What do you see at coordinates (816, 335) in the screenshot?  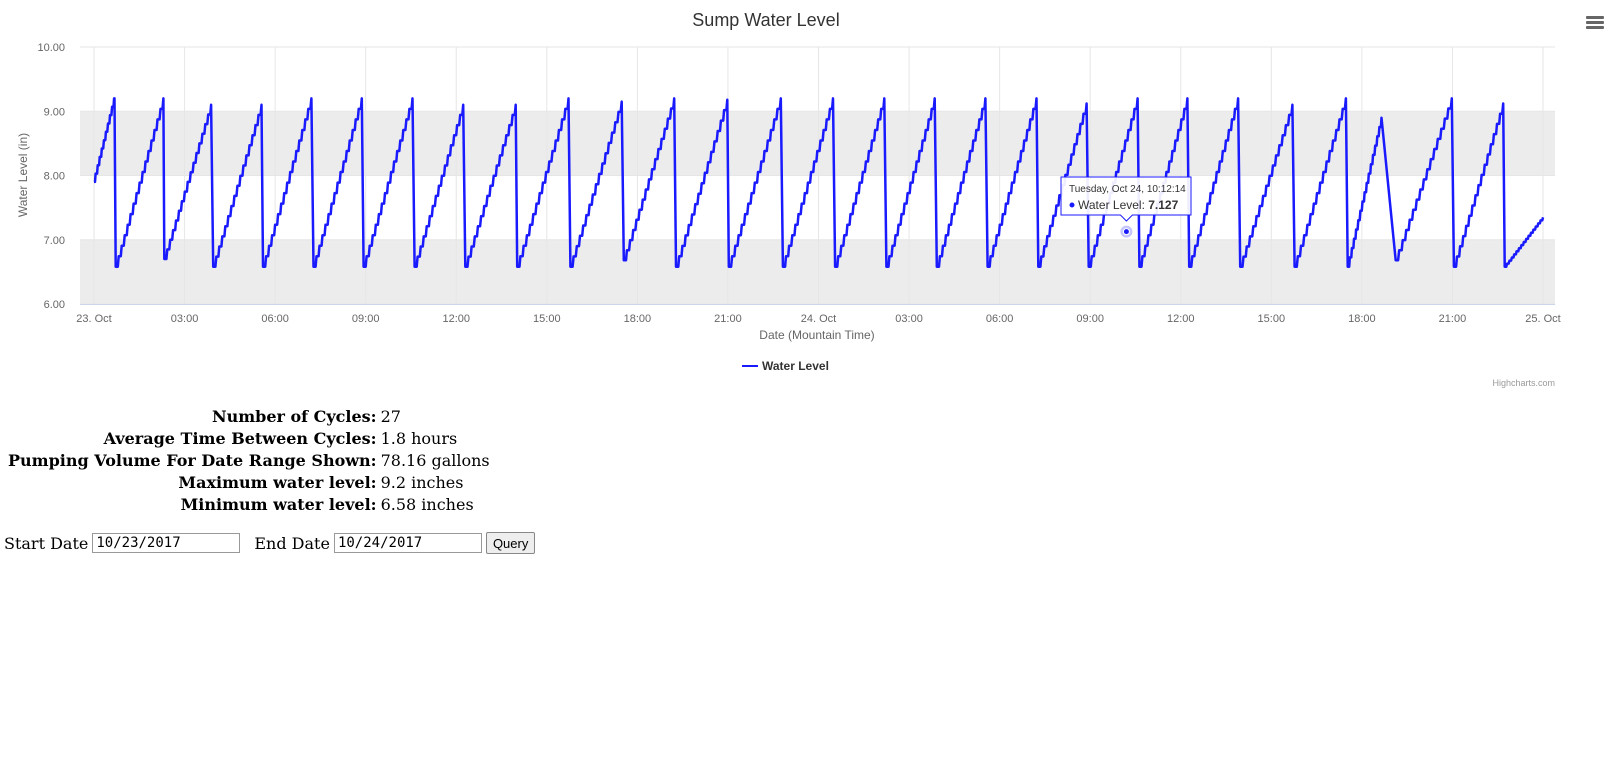 I see `x-axis-title: Date (Mountain Time)` at bounding box center [816, 335].